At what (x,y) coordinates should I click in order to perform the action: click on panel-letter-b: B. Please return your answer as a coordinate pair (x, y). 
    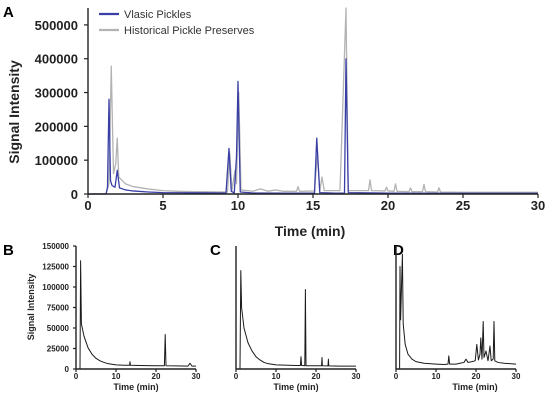
    Looking at the image, I should click on (8, 250).